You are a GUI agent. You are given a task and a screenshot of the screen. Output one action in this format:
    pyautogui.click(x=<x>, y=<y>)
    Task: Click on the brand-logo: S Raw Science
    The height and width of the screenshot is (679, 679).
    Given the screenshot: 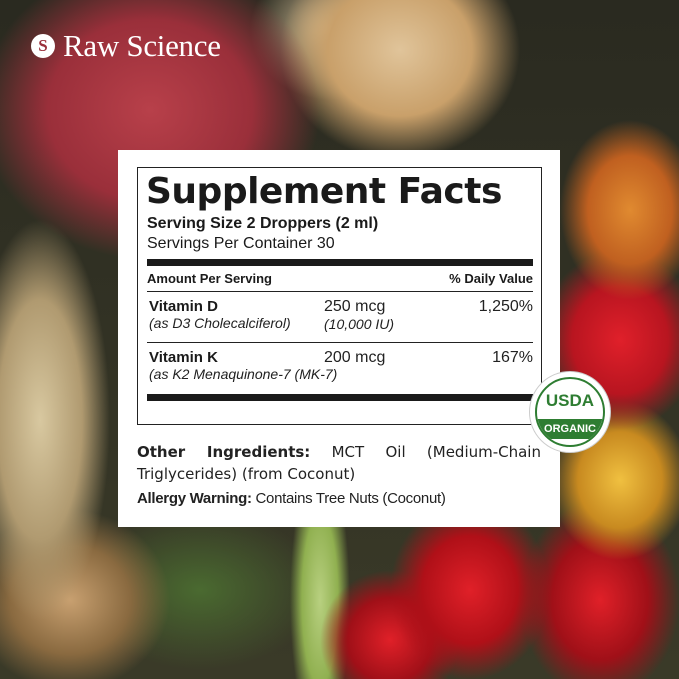 What is the action you would take?
    pyautogui.click(x=126, y=46)
    